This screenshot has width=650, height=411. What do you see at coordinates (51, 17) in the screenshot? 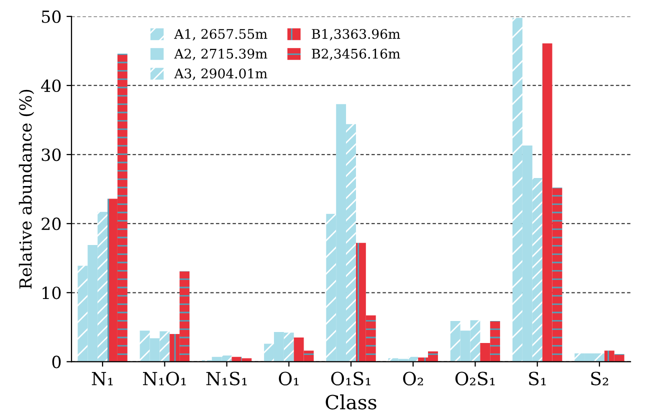
I see `y-tick-label: 50` at bounding box center [51, 17].